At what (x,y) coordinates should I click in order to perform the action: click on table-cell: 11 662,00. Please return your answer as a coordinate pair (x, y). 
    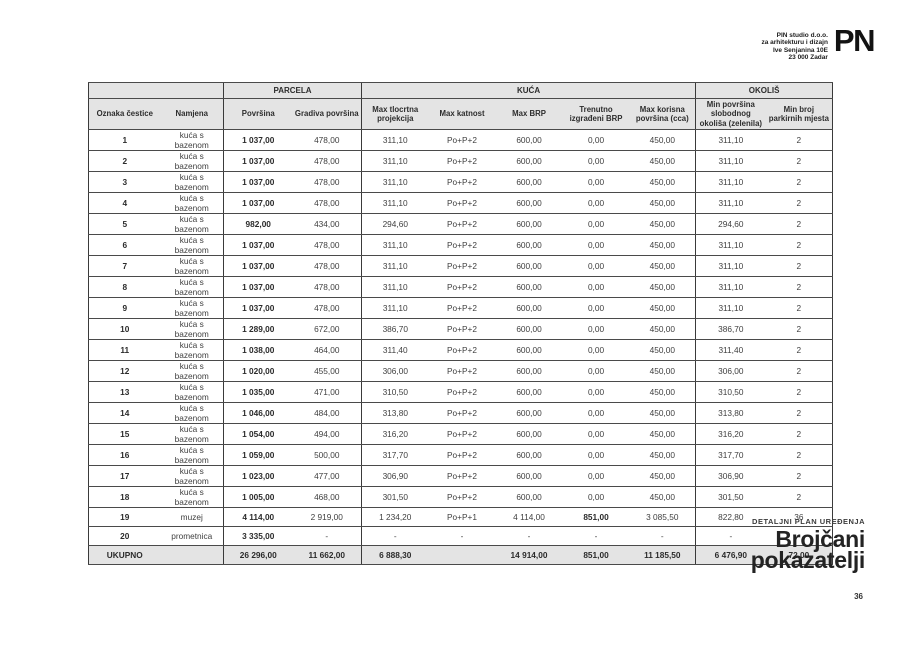
    Looking at the image, I should click on (327, 554).